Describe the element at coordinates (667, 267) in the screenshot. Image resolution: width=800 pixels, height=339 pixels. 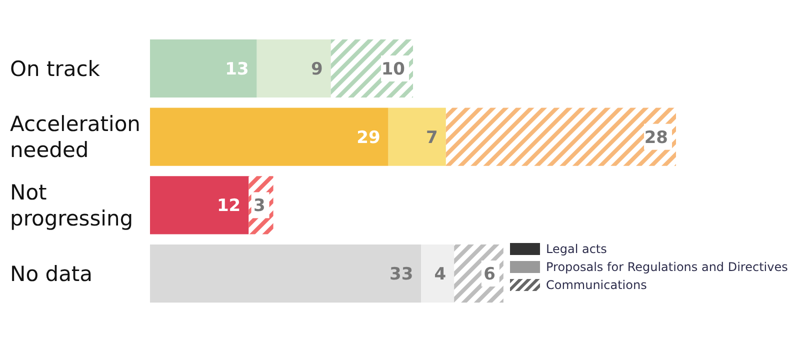
I see `text: Proposals for Regulations and Directives` at that location.